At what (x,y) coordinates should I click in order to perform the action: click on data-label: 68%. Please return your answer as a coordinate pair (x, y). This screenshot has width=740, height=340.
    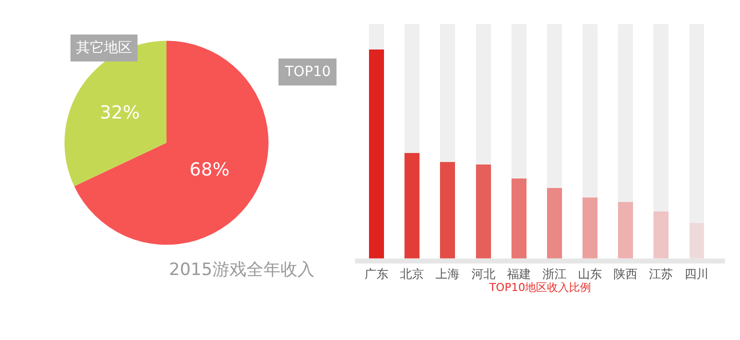
    Looking at the image, I should click on (210, 170).